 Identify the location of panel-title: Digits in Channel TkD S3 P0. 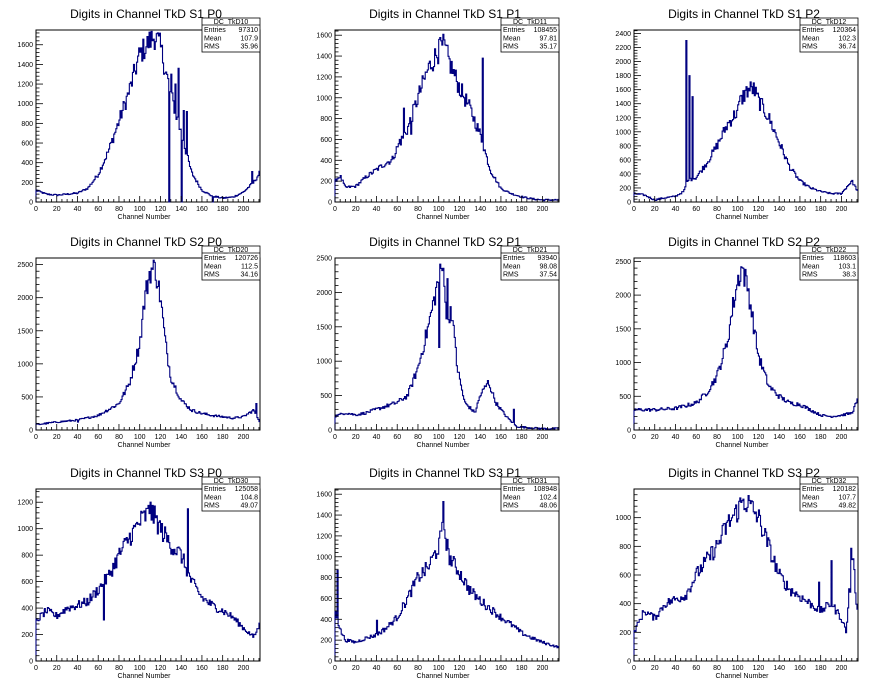
(146, 473).